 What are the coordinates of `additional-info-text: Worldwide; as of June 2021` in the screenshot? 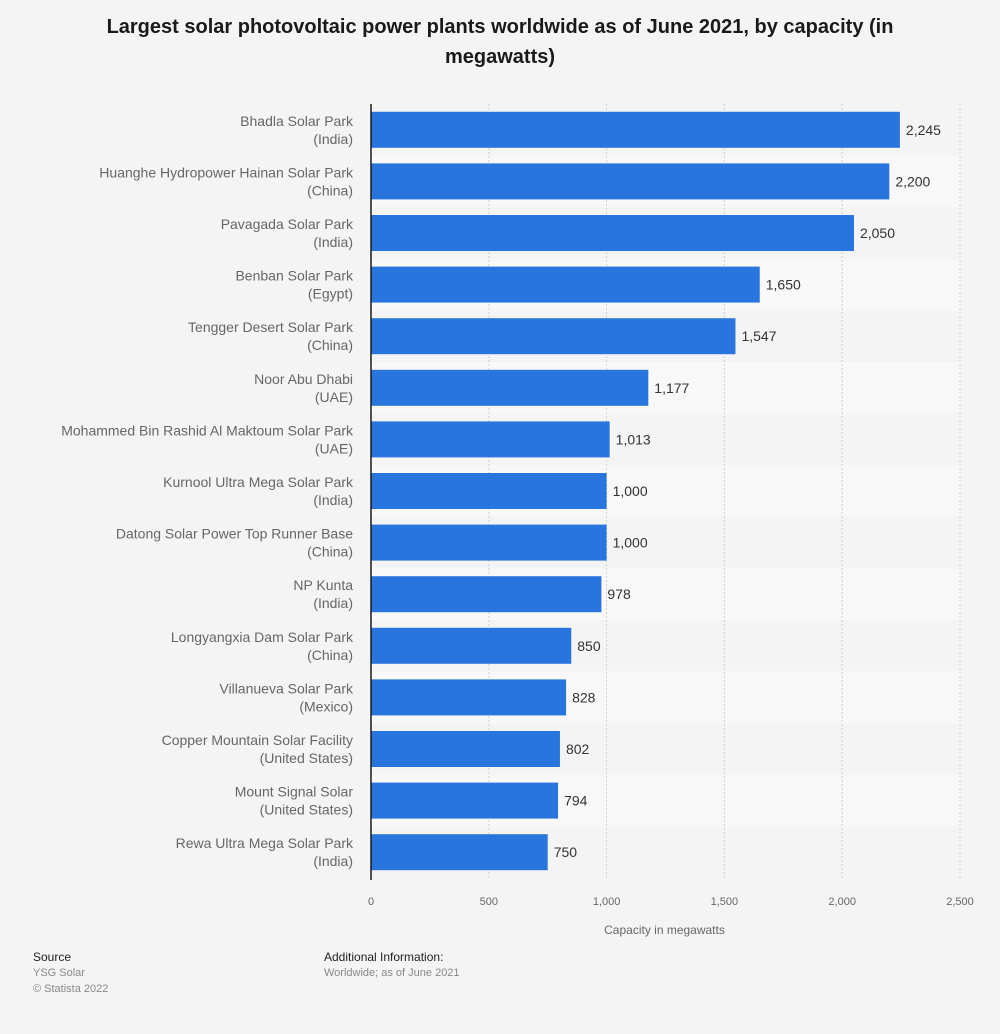 It's located at (392, 973).